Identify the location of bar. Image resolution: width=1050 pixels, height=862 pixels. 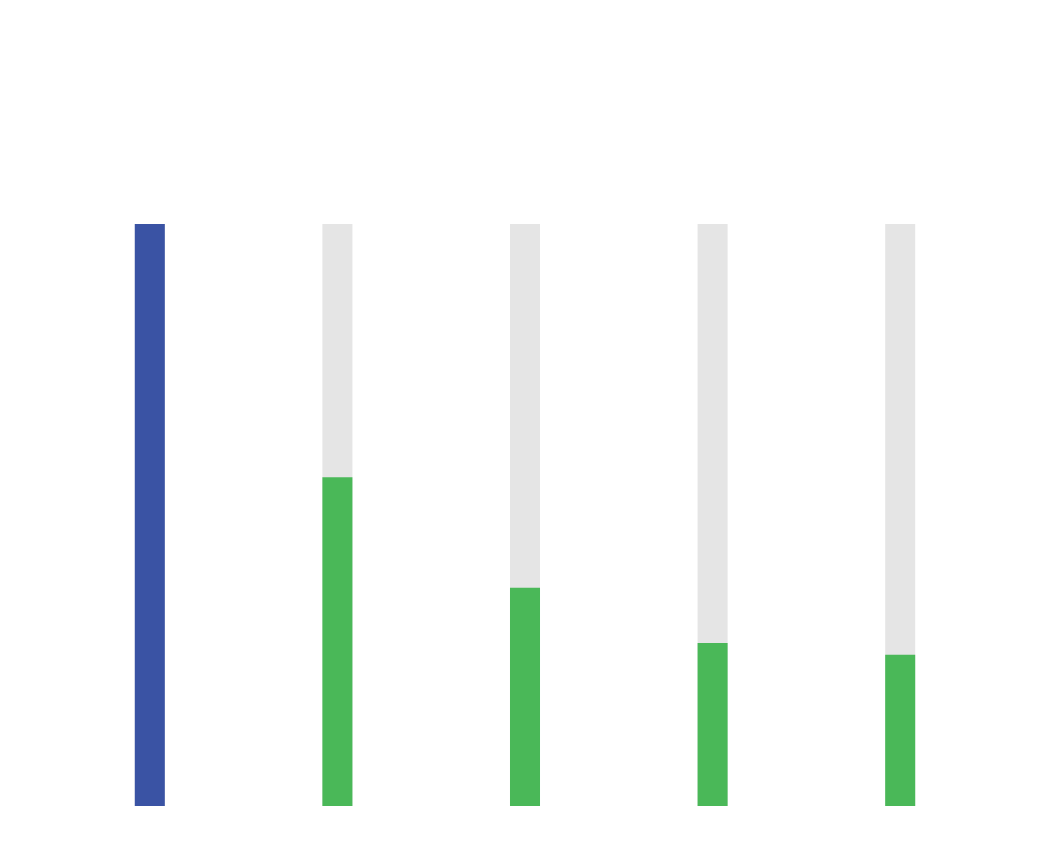
(712, 724).